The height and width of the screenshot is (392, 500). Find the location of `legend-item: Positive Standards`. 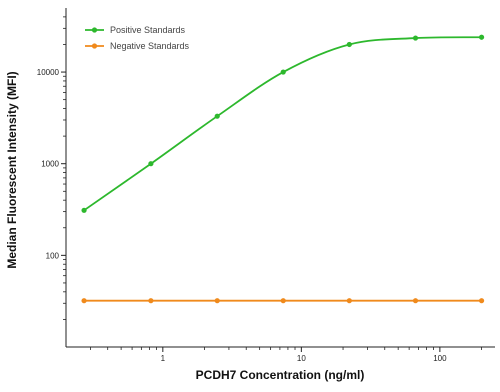

legend-item: Positive Standards is located at coordinates (135, 30).